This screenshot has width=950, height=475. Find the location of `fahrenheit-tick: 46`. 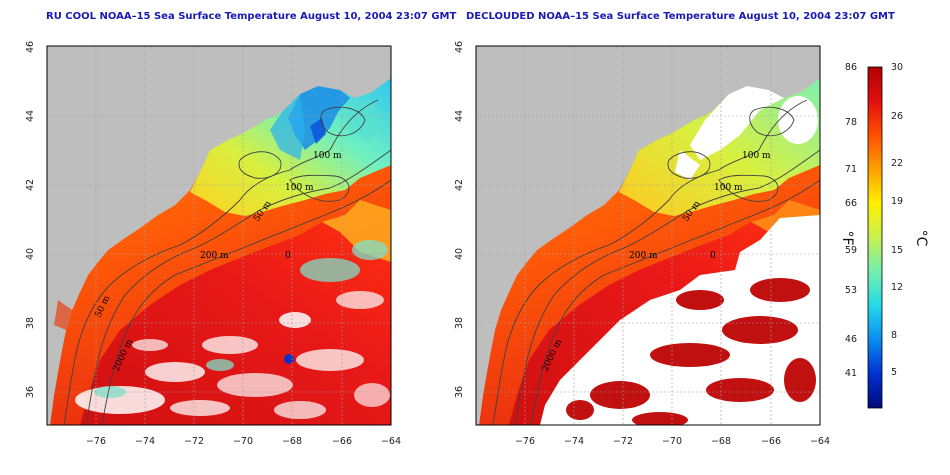

fahrenheit-tick: 46 is located at coordinates (851, 339).